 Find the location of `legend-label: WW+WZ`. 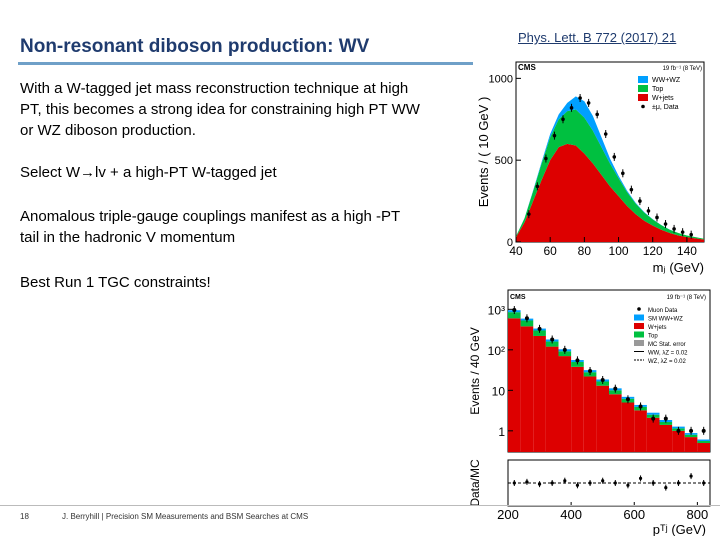

legend-label: WW+WZ is located at coordinates (666, 80).